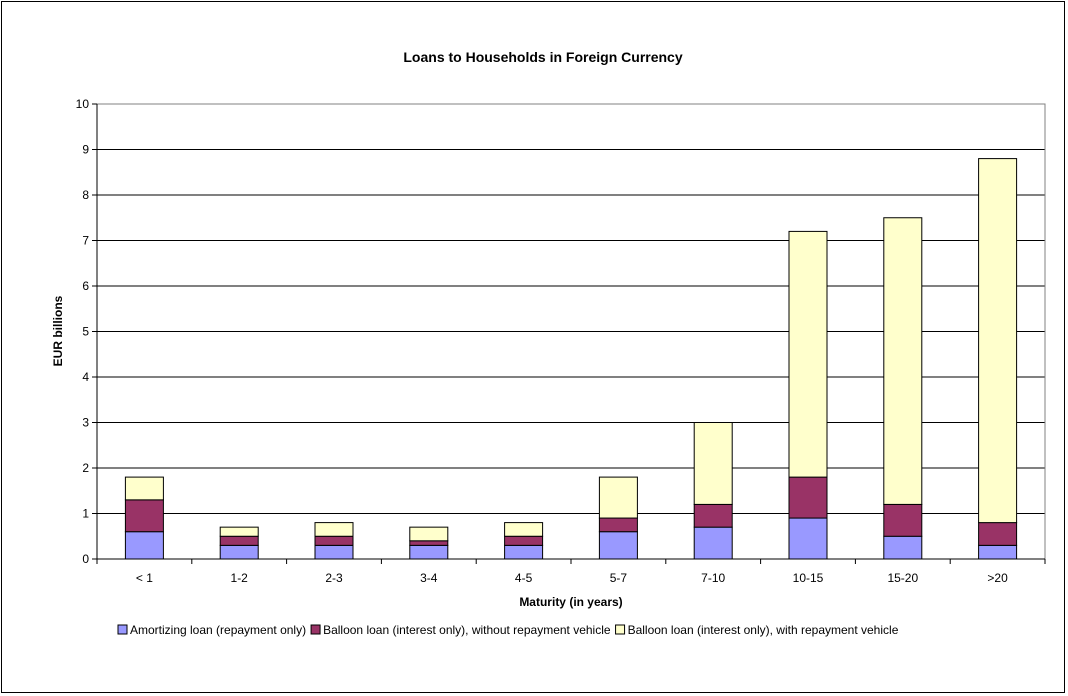 This screenshot has width=1068, height=696. Describe the element at coordinates (542, 57) in the screenshot. I see `chart-title: Loans to Households in Foreign Currency` at that location.